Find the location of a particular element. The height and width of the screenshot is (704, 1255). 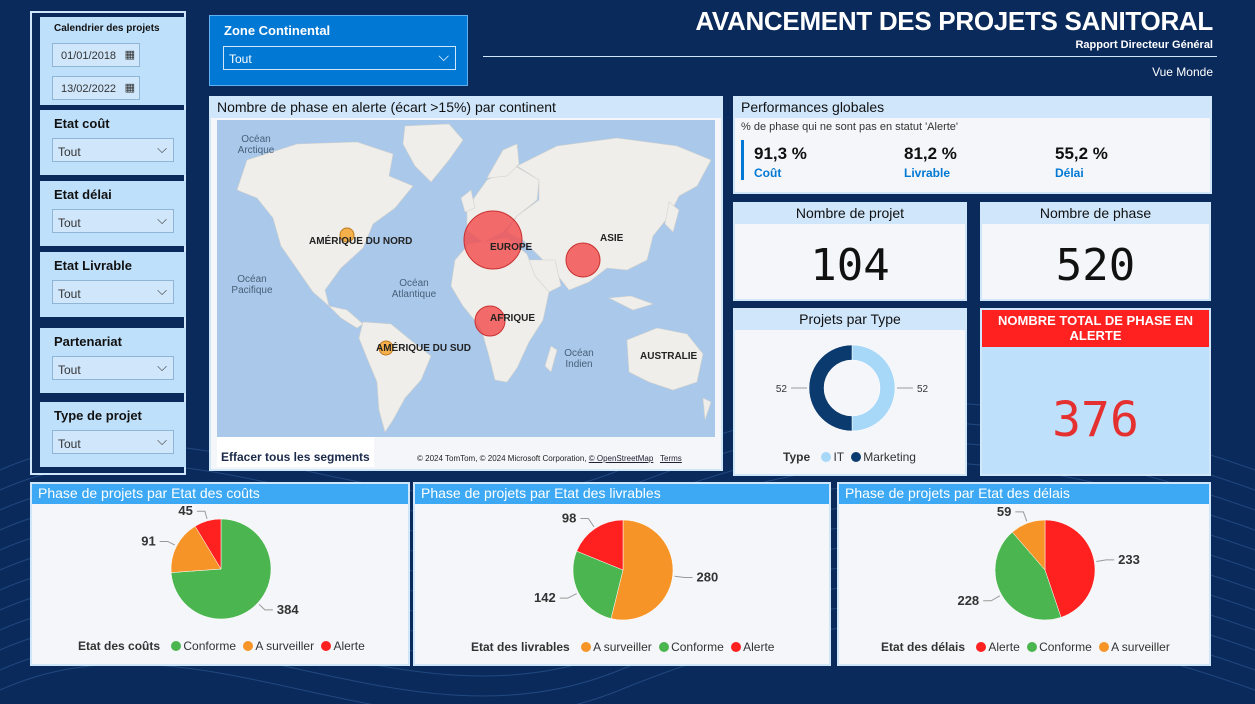

pie-title-delais: Phase de projets par Etat des délais is located at coordinates (1024, 494).